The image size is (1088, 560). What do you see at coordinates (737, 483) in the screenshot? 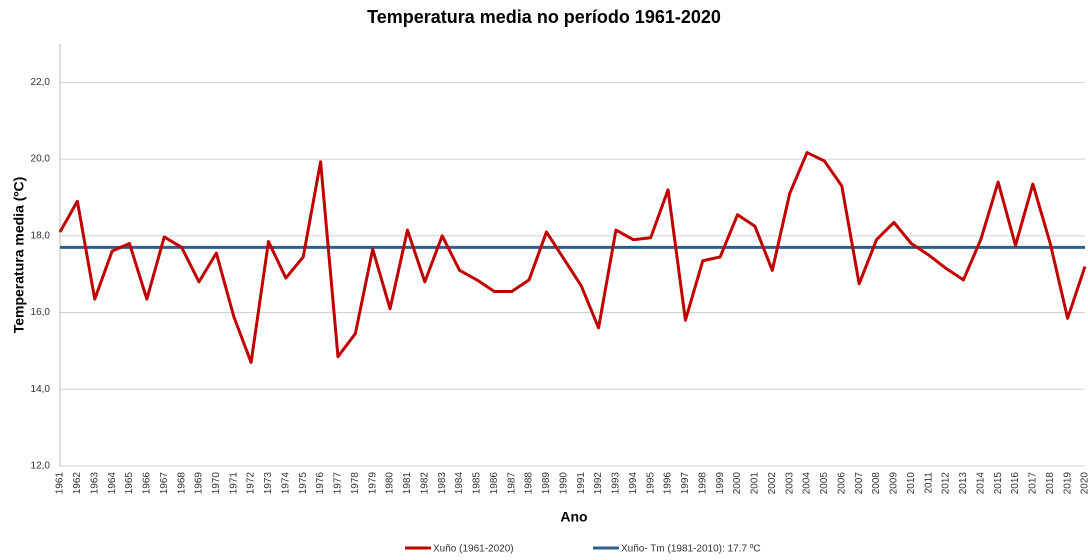
I see `x-tick-label: 2000` at bounding box center [737, 483].